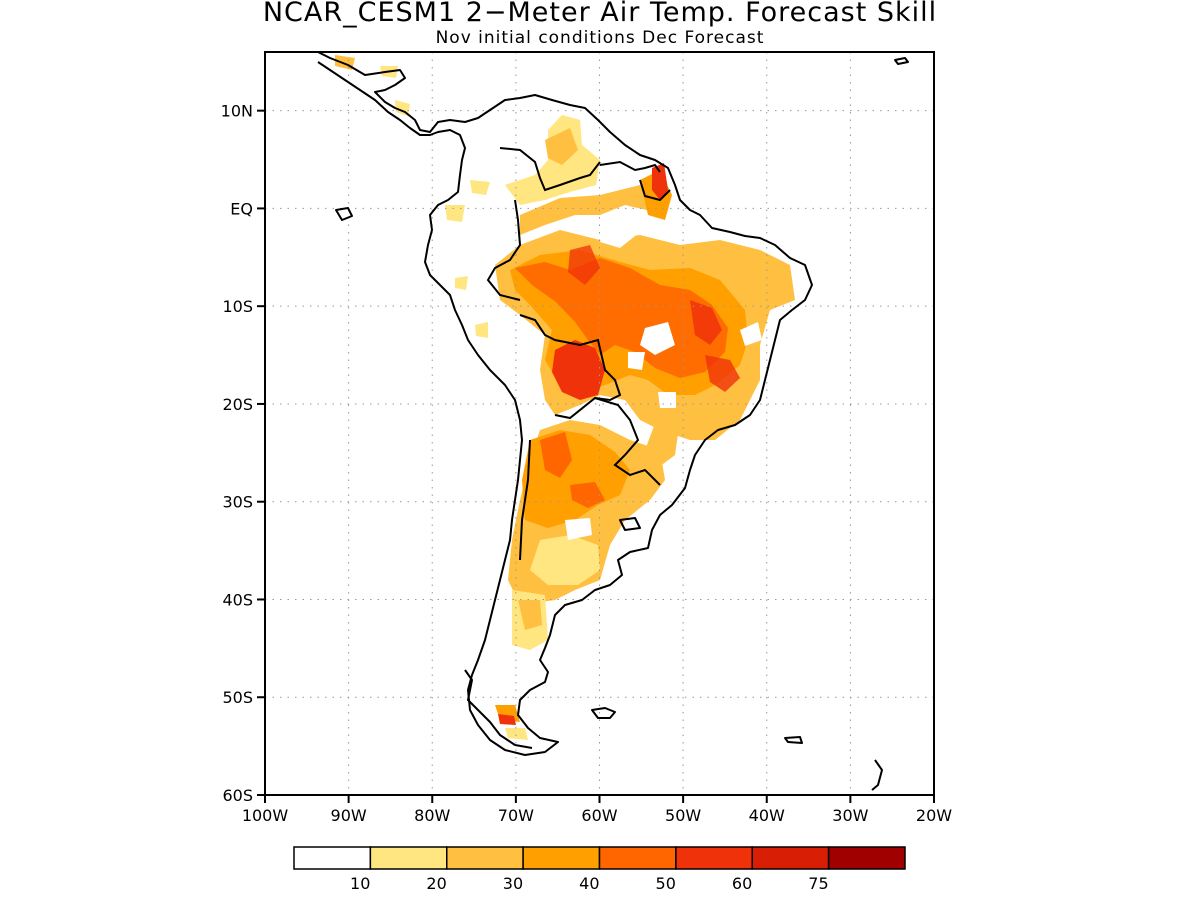 The width and height of the screenshot is (1200, 900). What do you see at coordinates (432, 815) in the screenshot?
I see `lon-tick-label: 80W` at bounding box center [432, 815].